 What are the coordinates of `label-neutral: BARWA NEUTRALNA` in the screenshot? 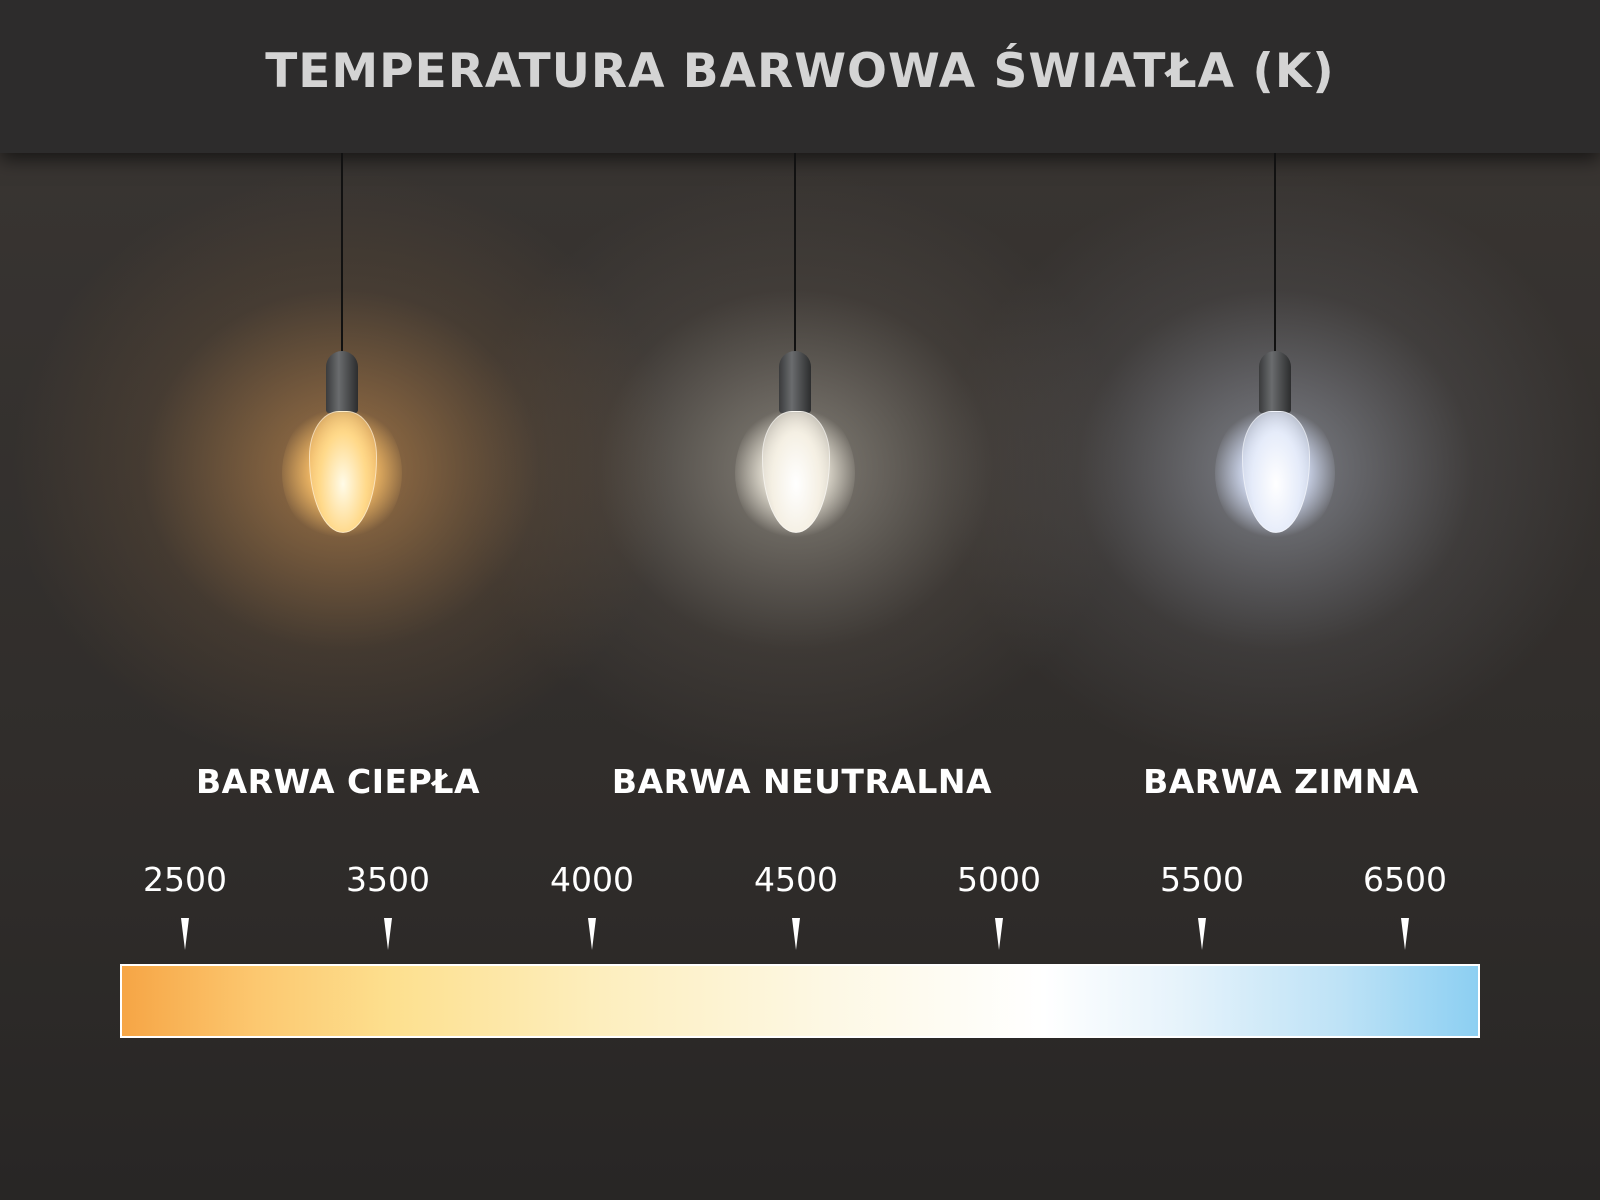 It's located at (802, 781).